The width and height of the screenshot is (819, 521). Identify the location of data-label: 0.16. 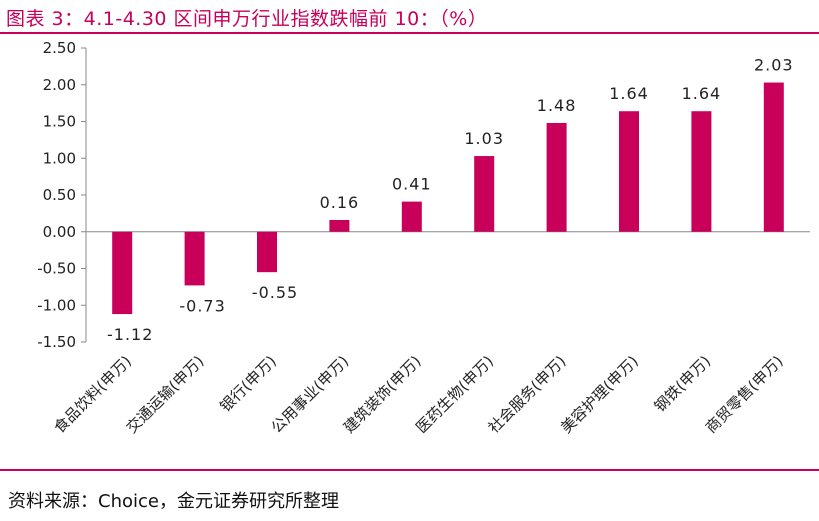
(340, 202).